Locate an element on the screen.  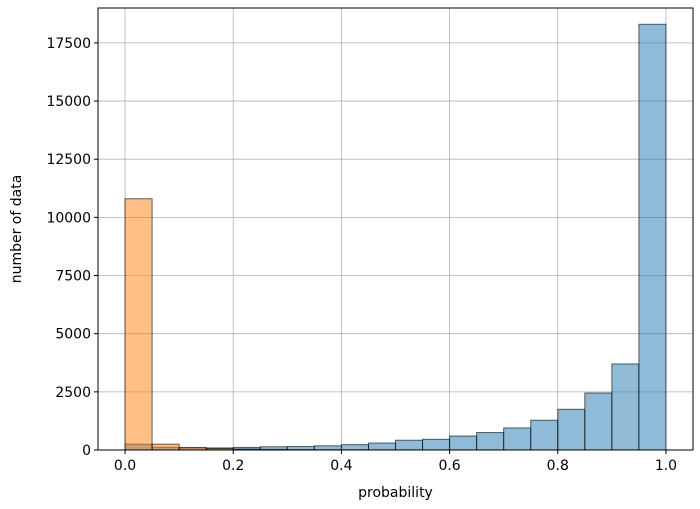
y-tick-label-1: 2500 is located at coordinates (73, 393).